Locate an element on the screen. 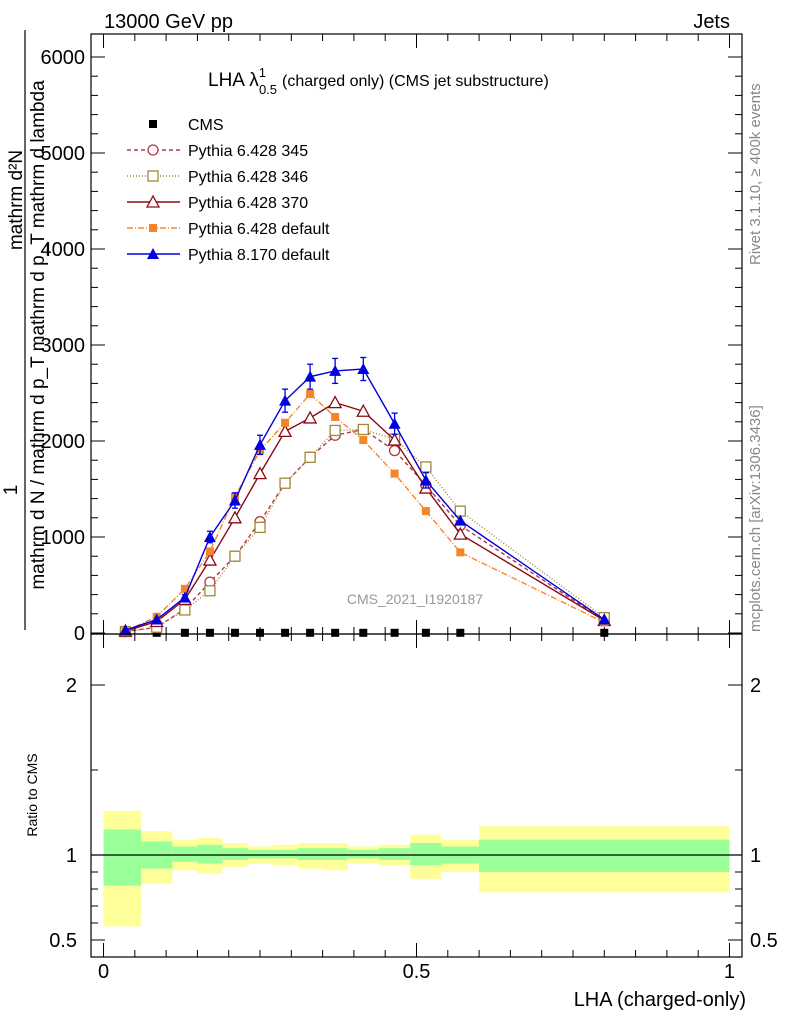  legend-label-4: Pythia 6.428 default is located at coordinates (259, 229).